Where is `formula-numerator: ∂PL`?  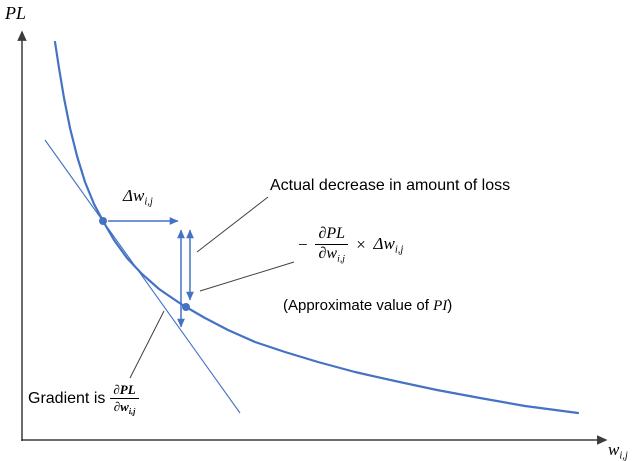 formula-numerator: ∂PL is located at coordinates (332, 235).